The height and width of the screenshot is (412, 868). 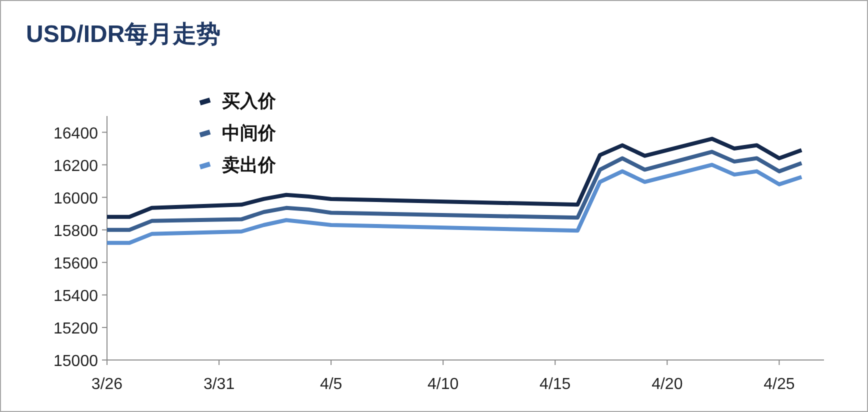 What do you see at coordinates (249, 165) in the screenshot?
I see `legend-label: 卖出价` at bounding box center [249, 165].